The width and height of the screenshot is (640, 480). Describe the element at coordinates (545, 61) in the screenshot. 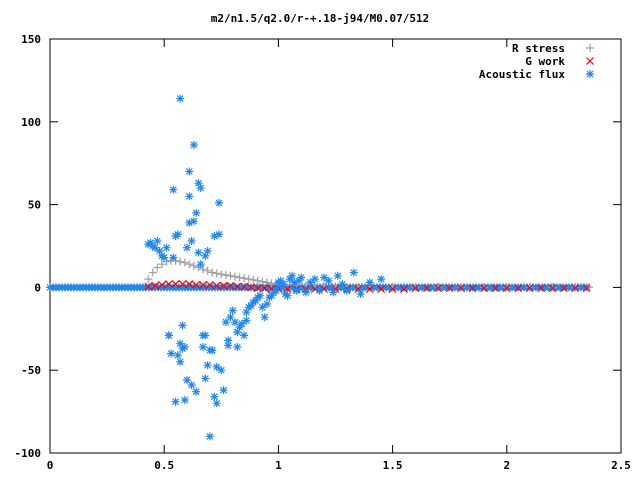

I see `legend-label: G work` at that location.